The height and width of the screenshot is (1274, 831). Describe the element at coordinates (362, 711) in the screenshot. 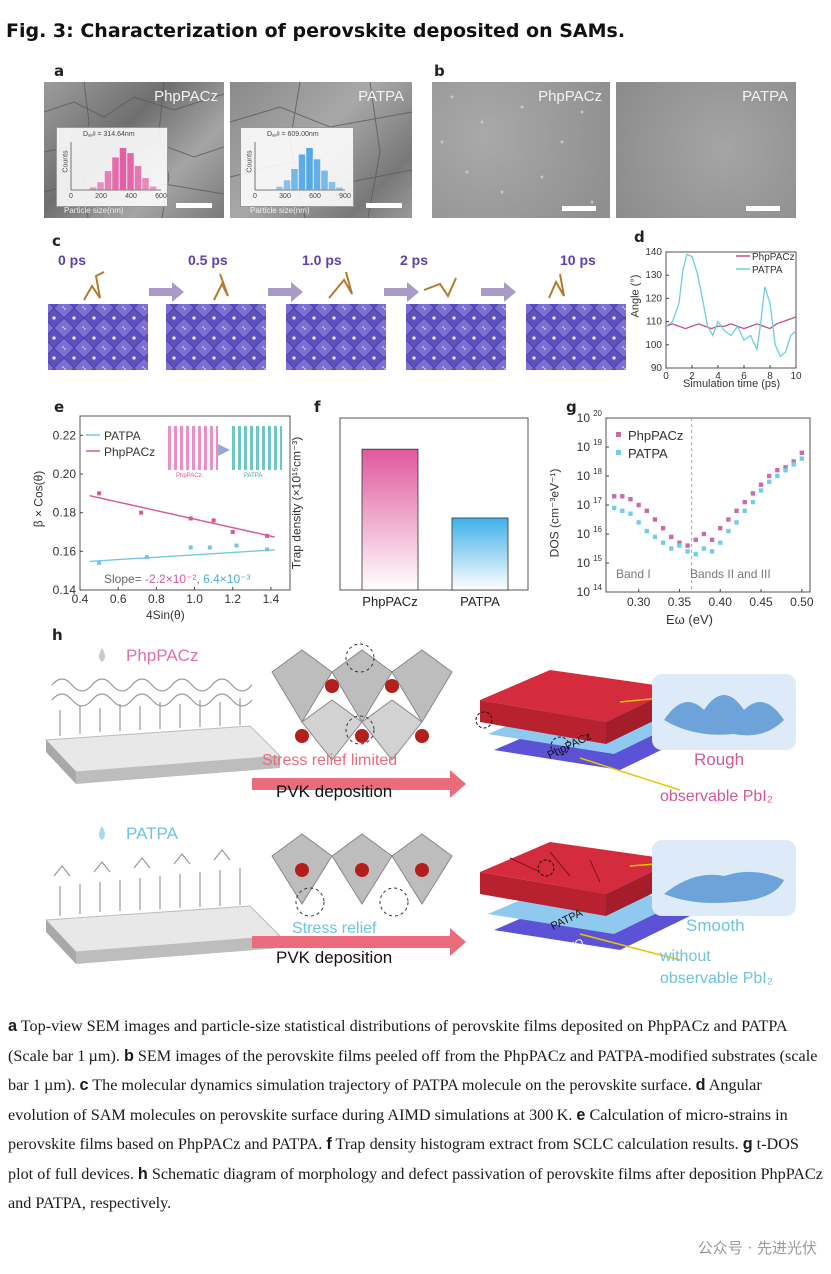

I see `top-cations` at that location.